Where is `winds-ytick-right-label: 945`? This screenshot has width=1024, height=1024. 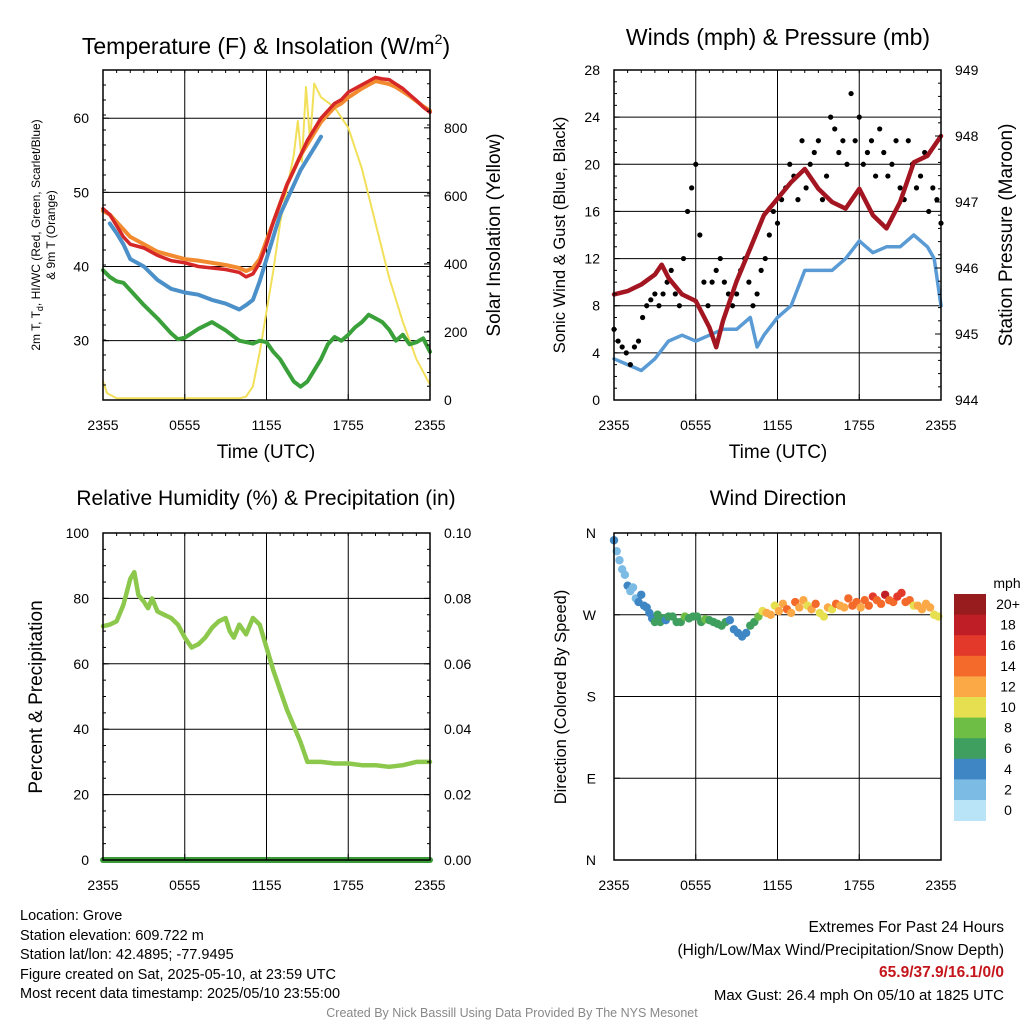 winds-ytick-right-label: 945 is located at coordinates (967, 334).